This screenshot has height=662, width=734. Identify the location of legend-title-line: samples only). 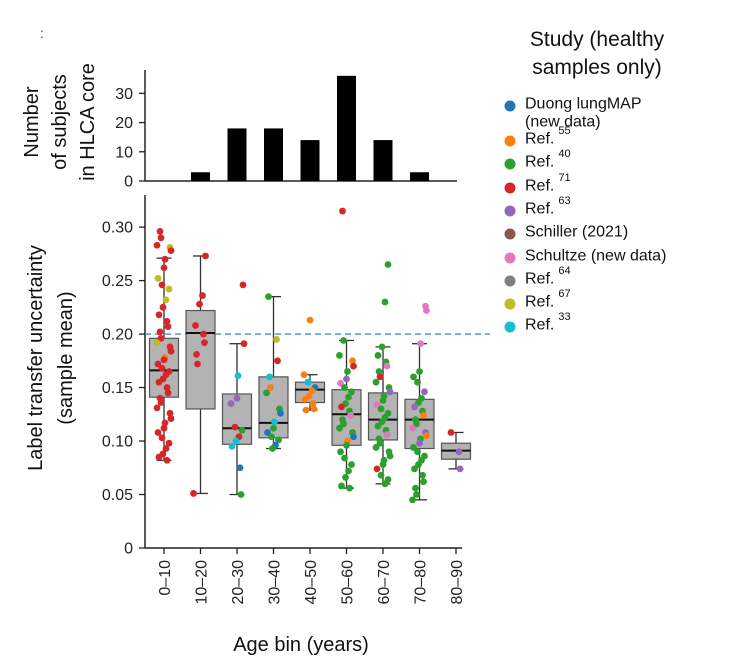
(597, 67).